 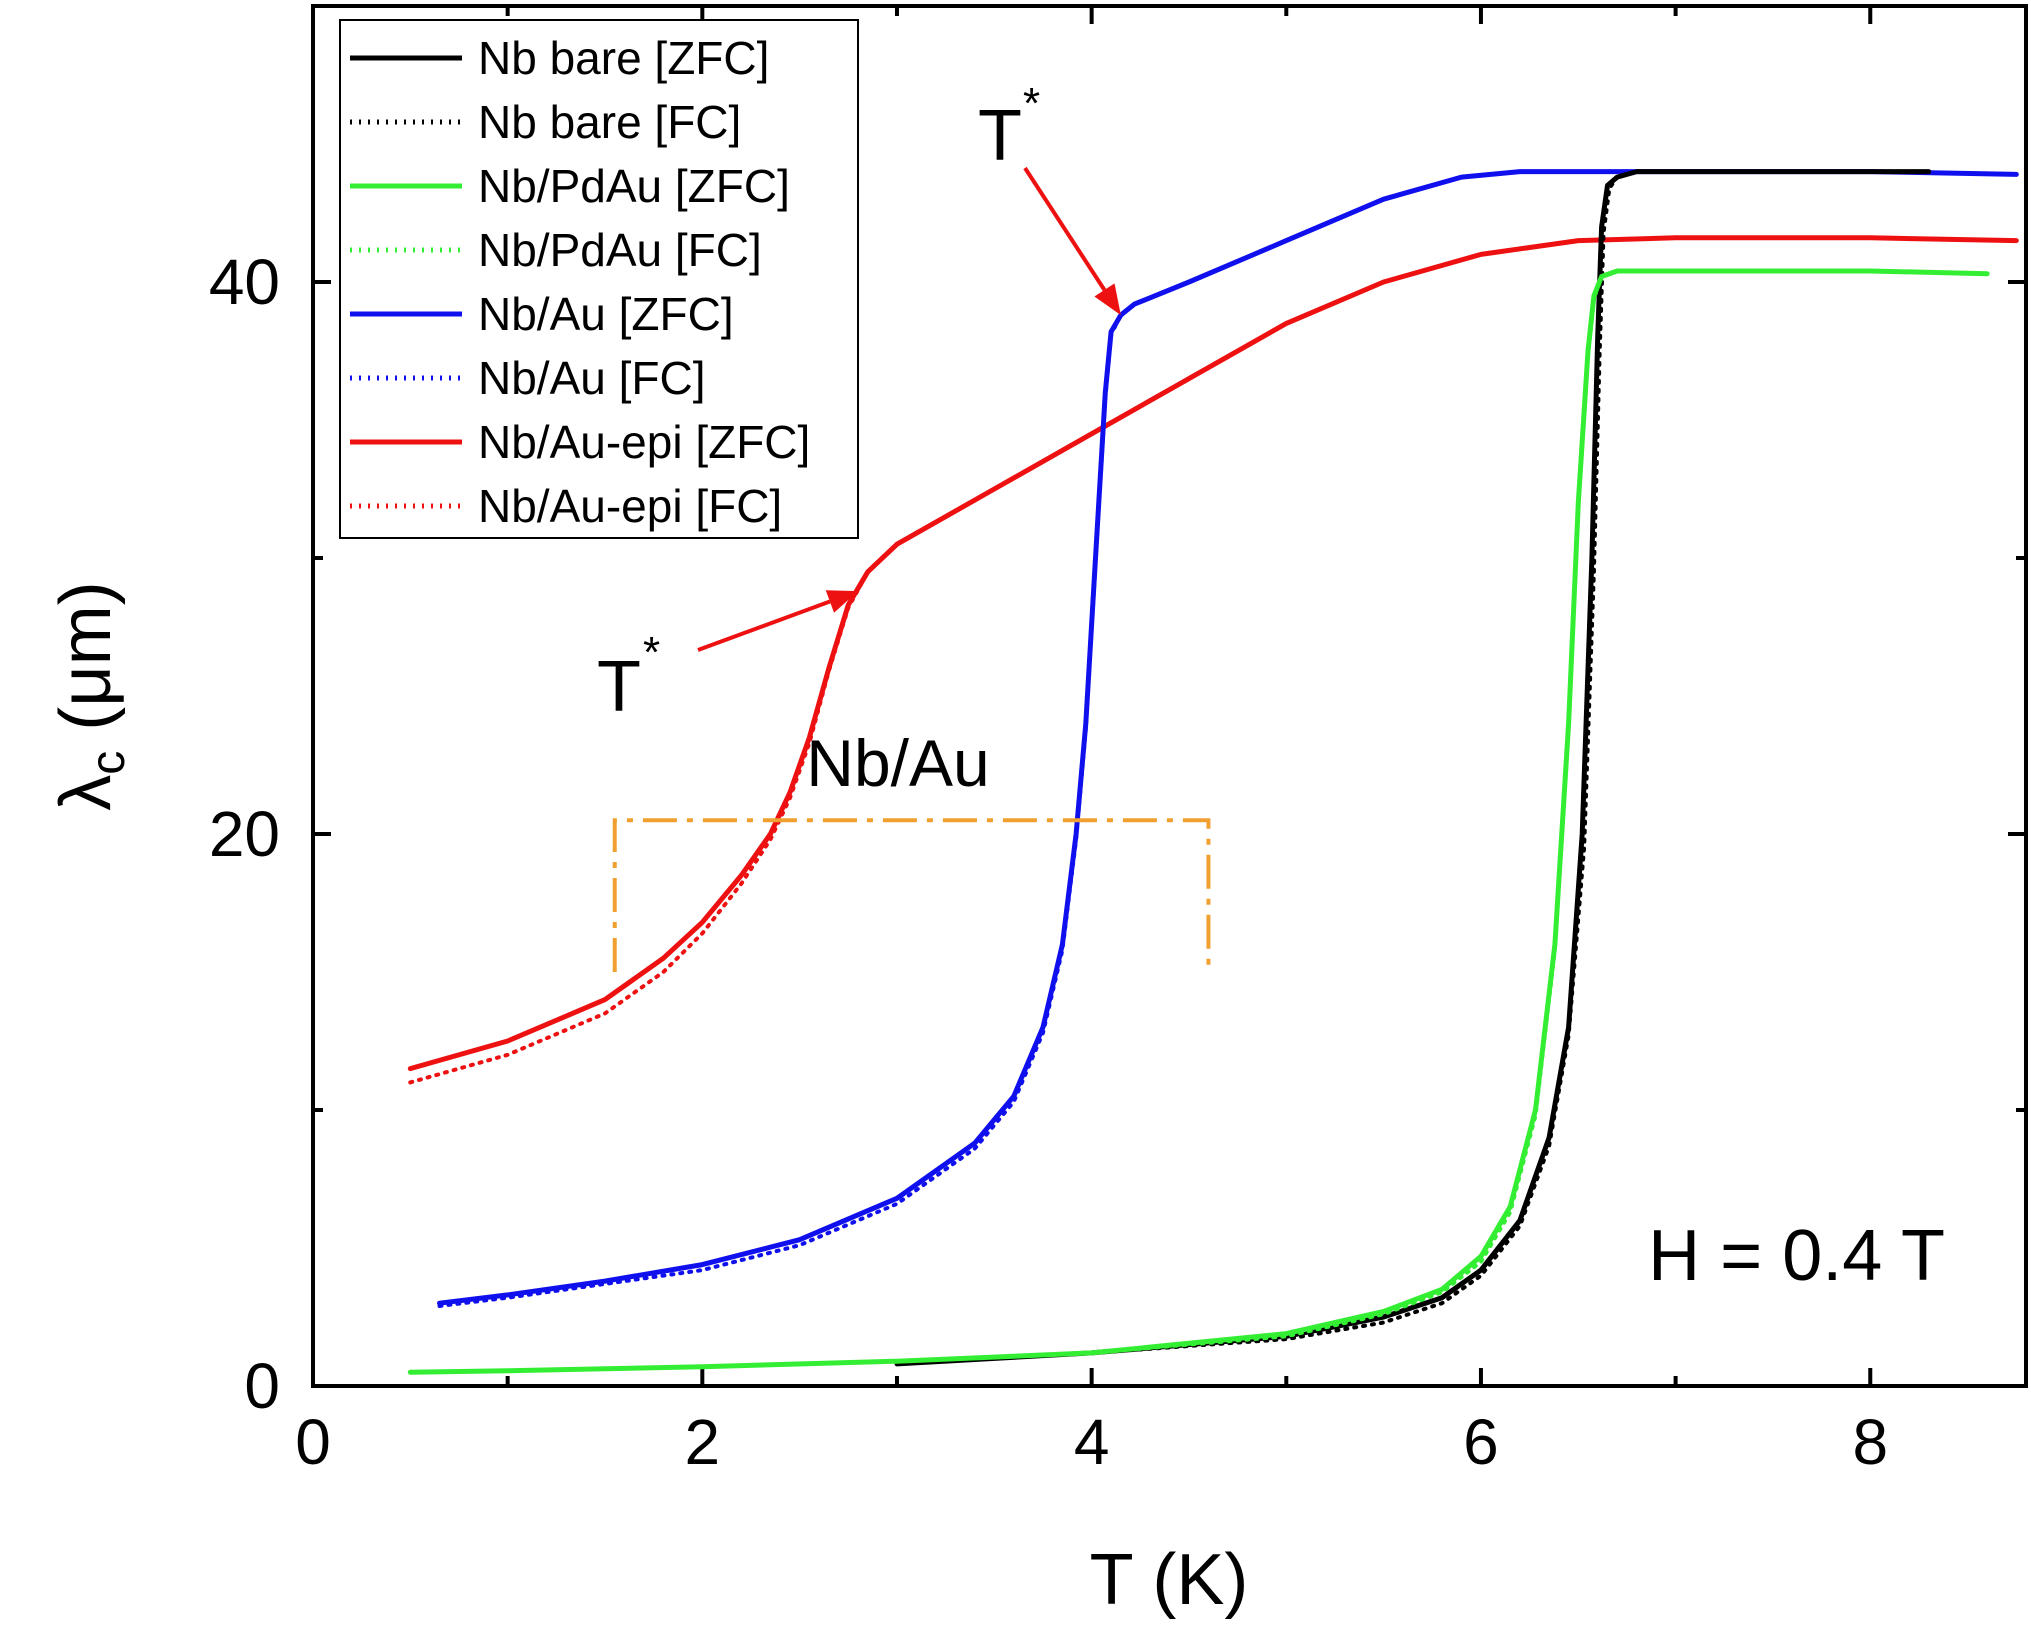 I want to click on y-tick-label: 20, so click(x=244, y=834).